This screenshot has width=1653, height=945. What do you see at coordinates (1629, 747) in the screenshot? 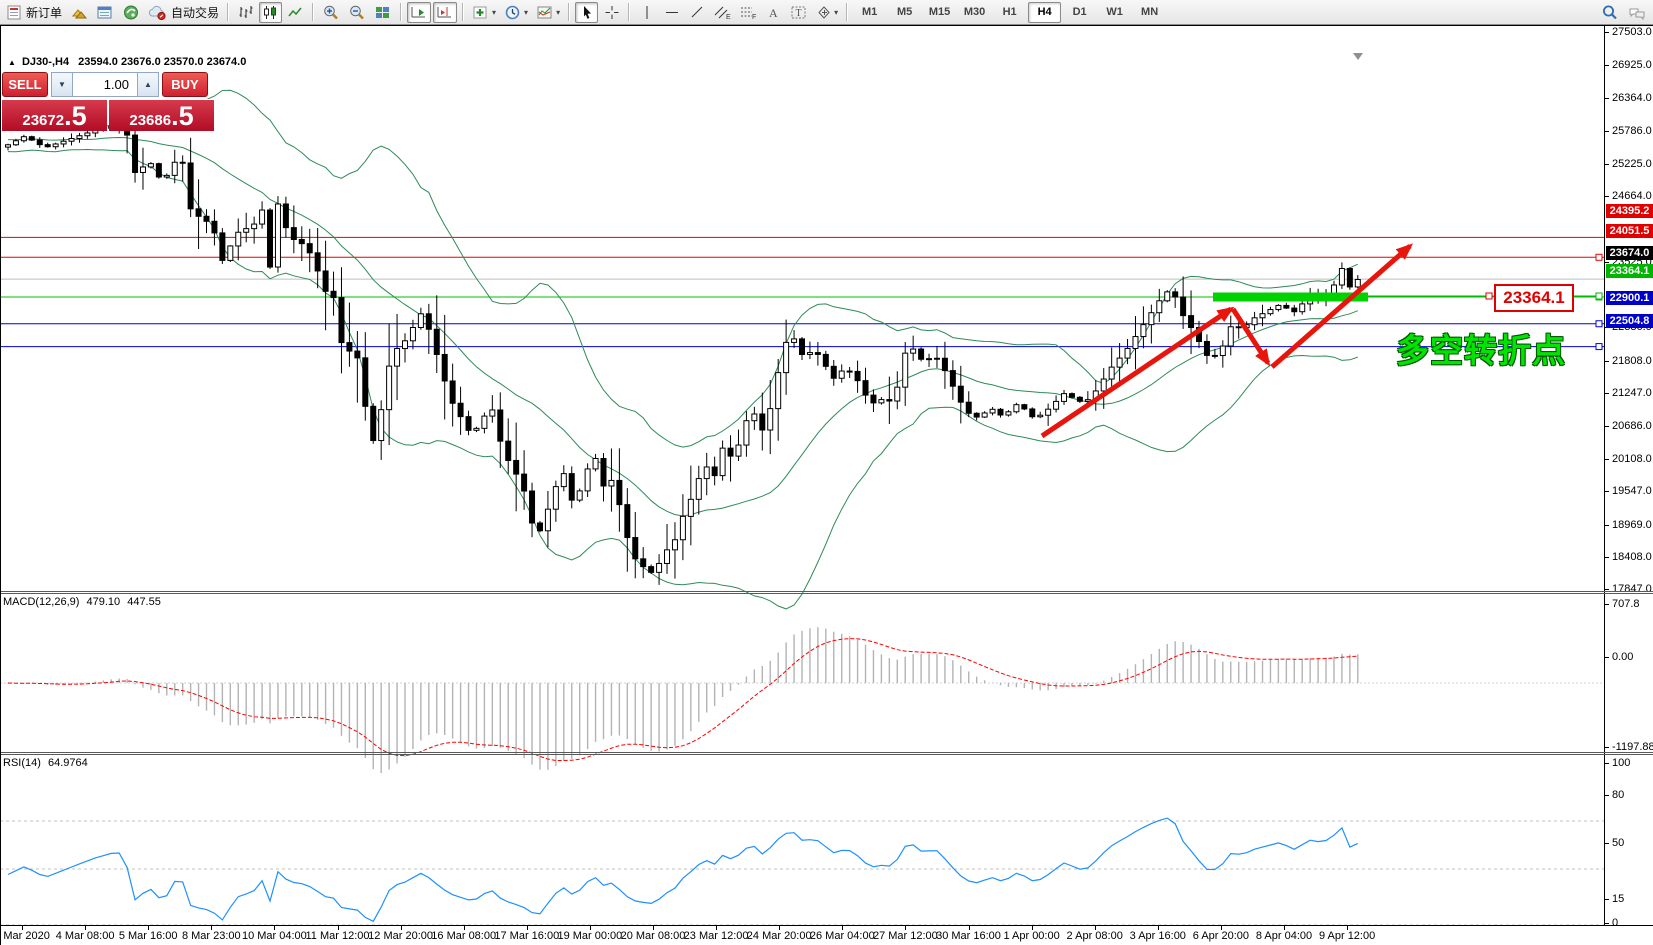
I see `macd-axis-tick: -1197.88` at bounding box center [1629, 747].